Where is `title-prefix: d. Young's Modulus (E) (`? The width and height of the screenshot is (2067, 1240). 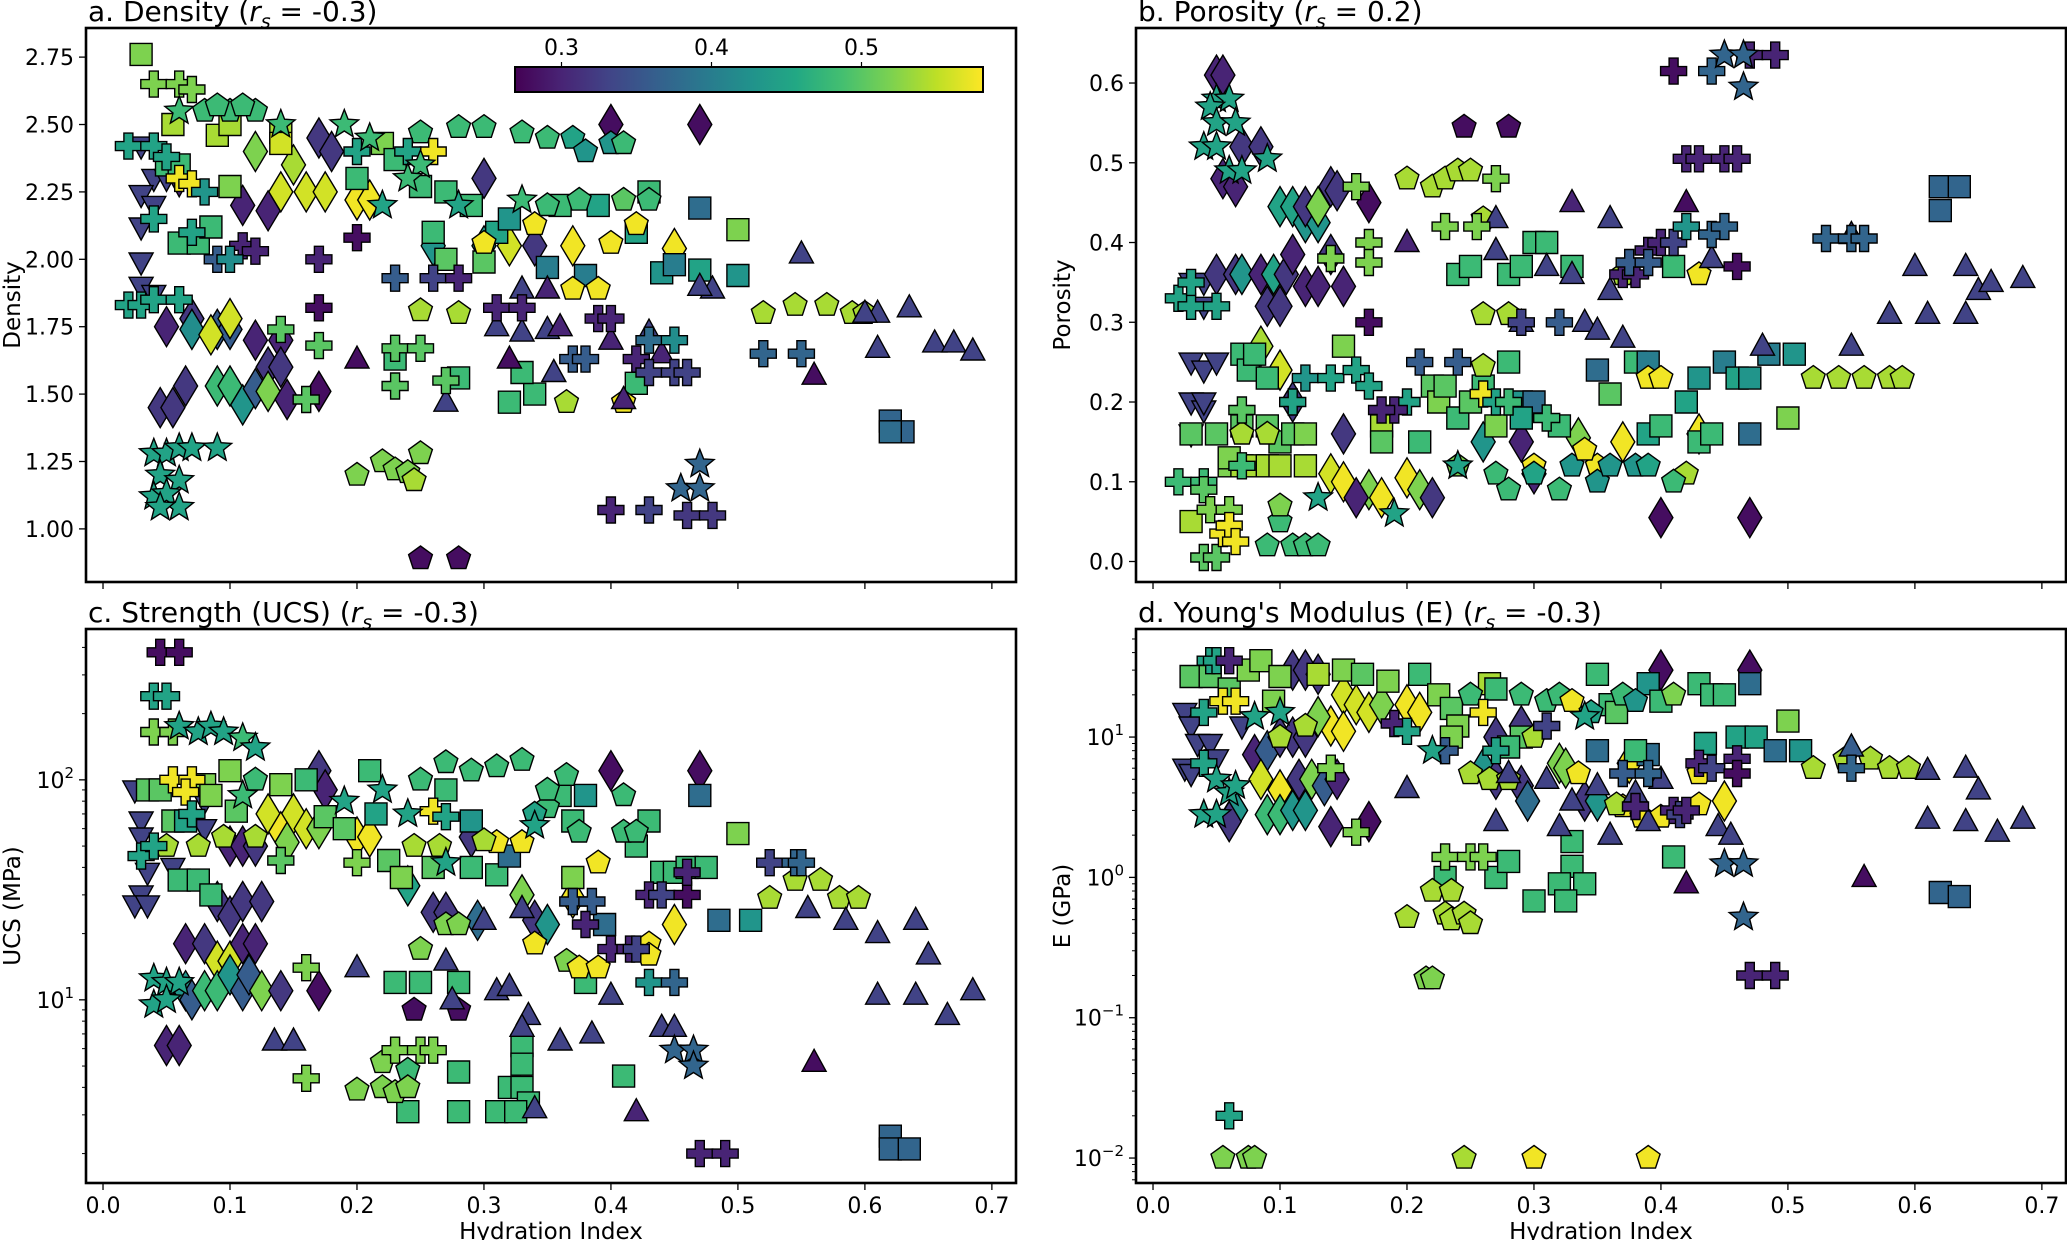
title-prefix: d. Young's Modulus (E) ( is located at coordinates (1306, 612).